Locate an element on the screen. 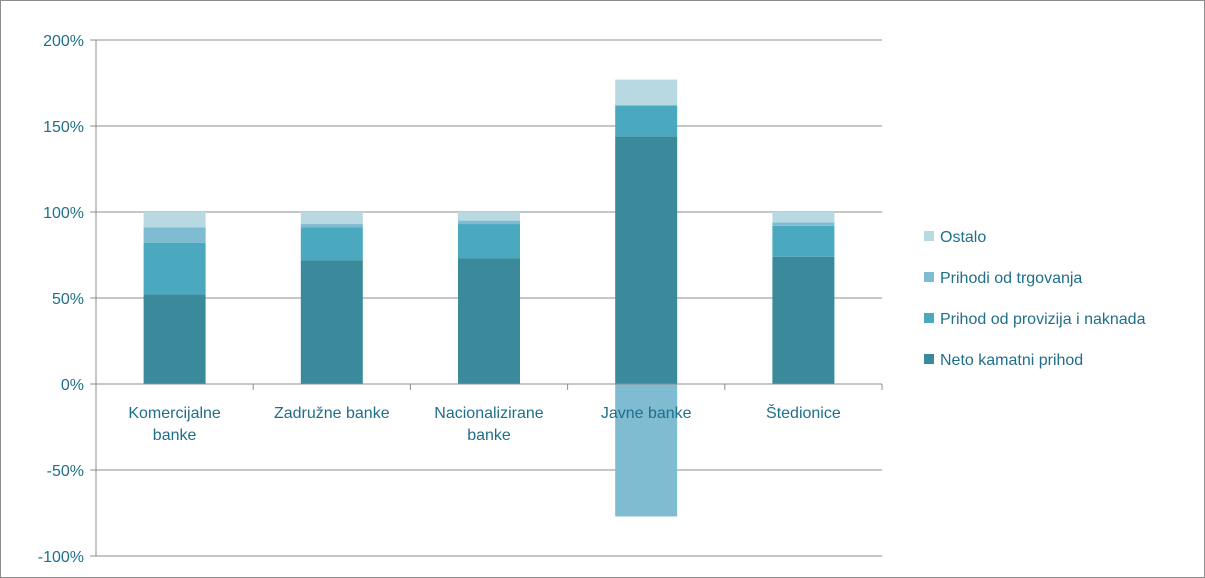 This screenshot has width=1205, height=578. y-tick-label: 0% is located at coordinates (72, 385).